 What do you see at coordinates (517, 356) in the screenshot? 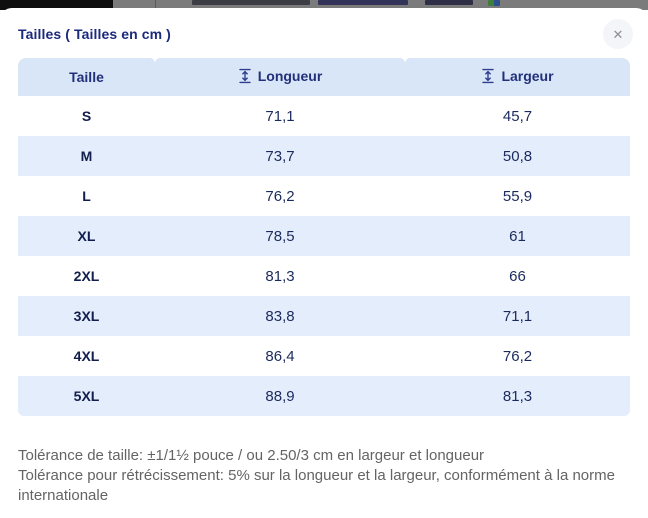
I see `largeur-cell: 76,2` at bounding box center [517, 356].